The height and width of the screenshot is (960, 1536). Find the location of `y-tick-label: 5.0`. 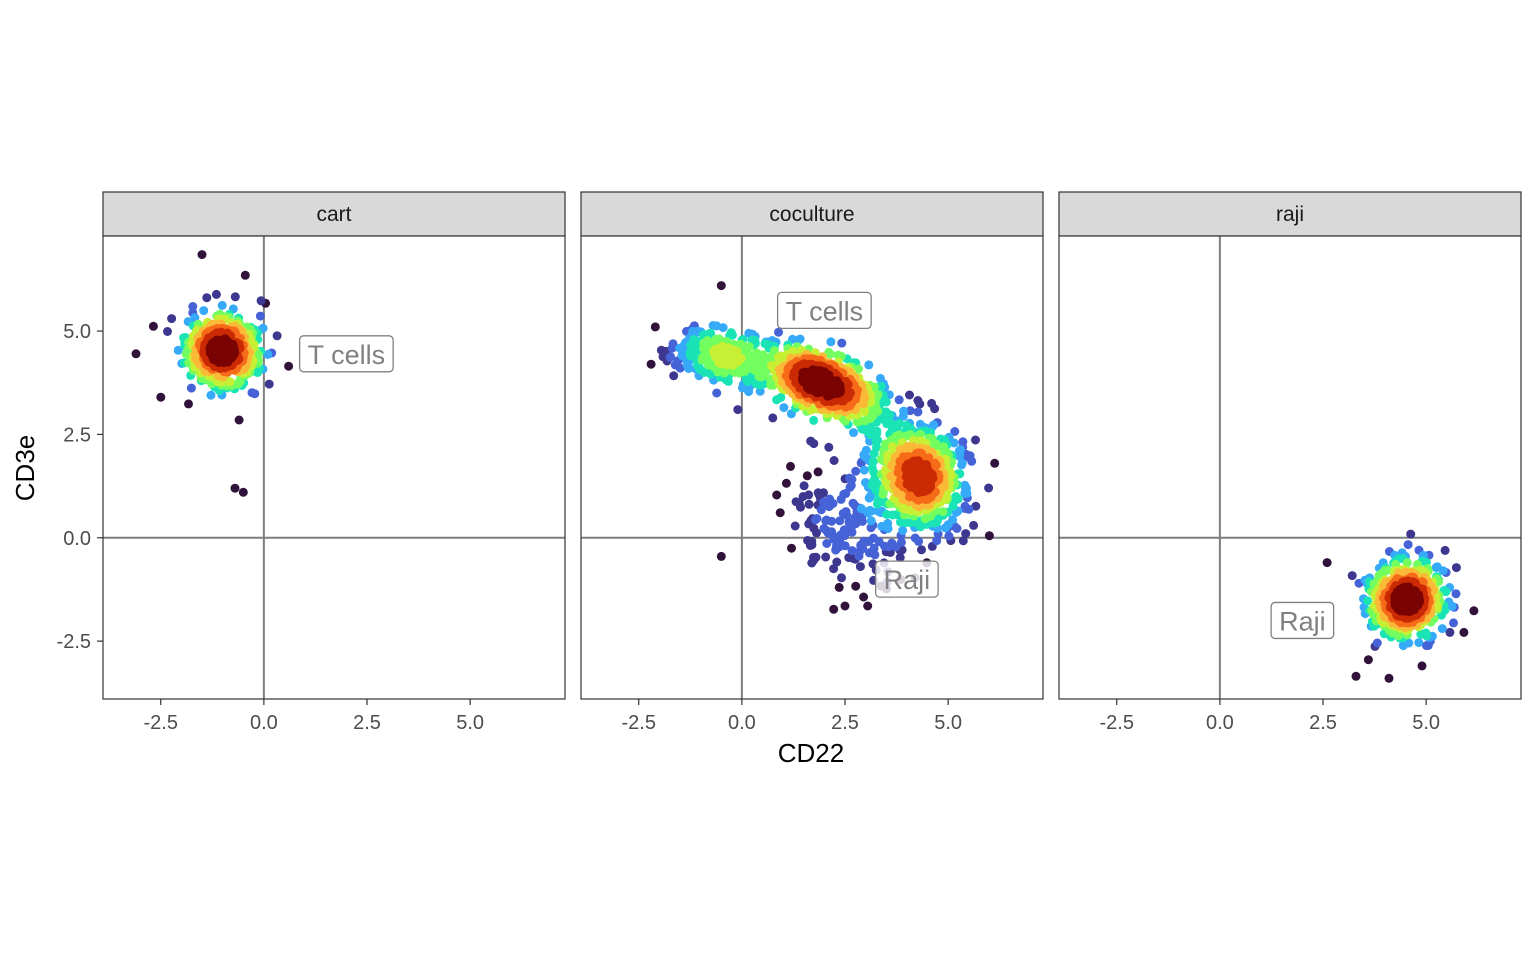

y-tick-label: 5.0 is located at coordinates (77, 332).